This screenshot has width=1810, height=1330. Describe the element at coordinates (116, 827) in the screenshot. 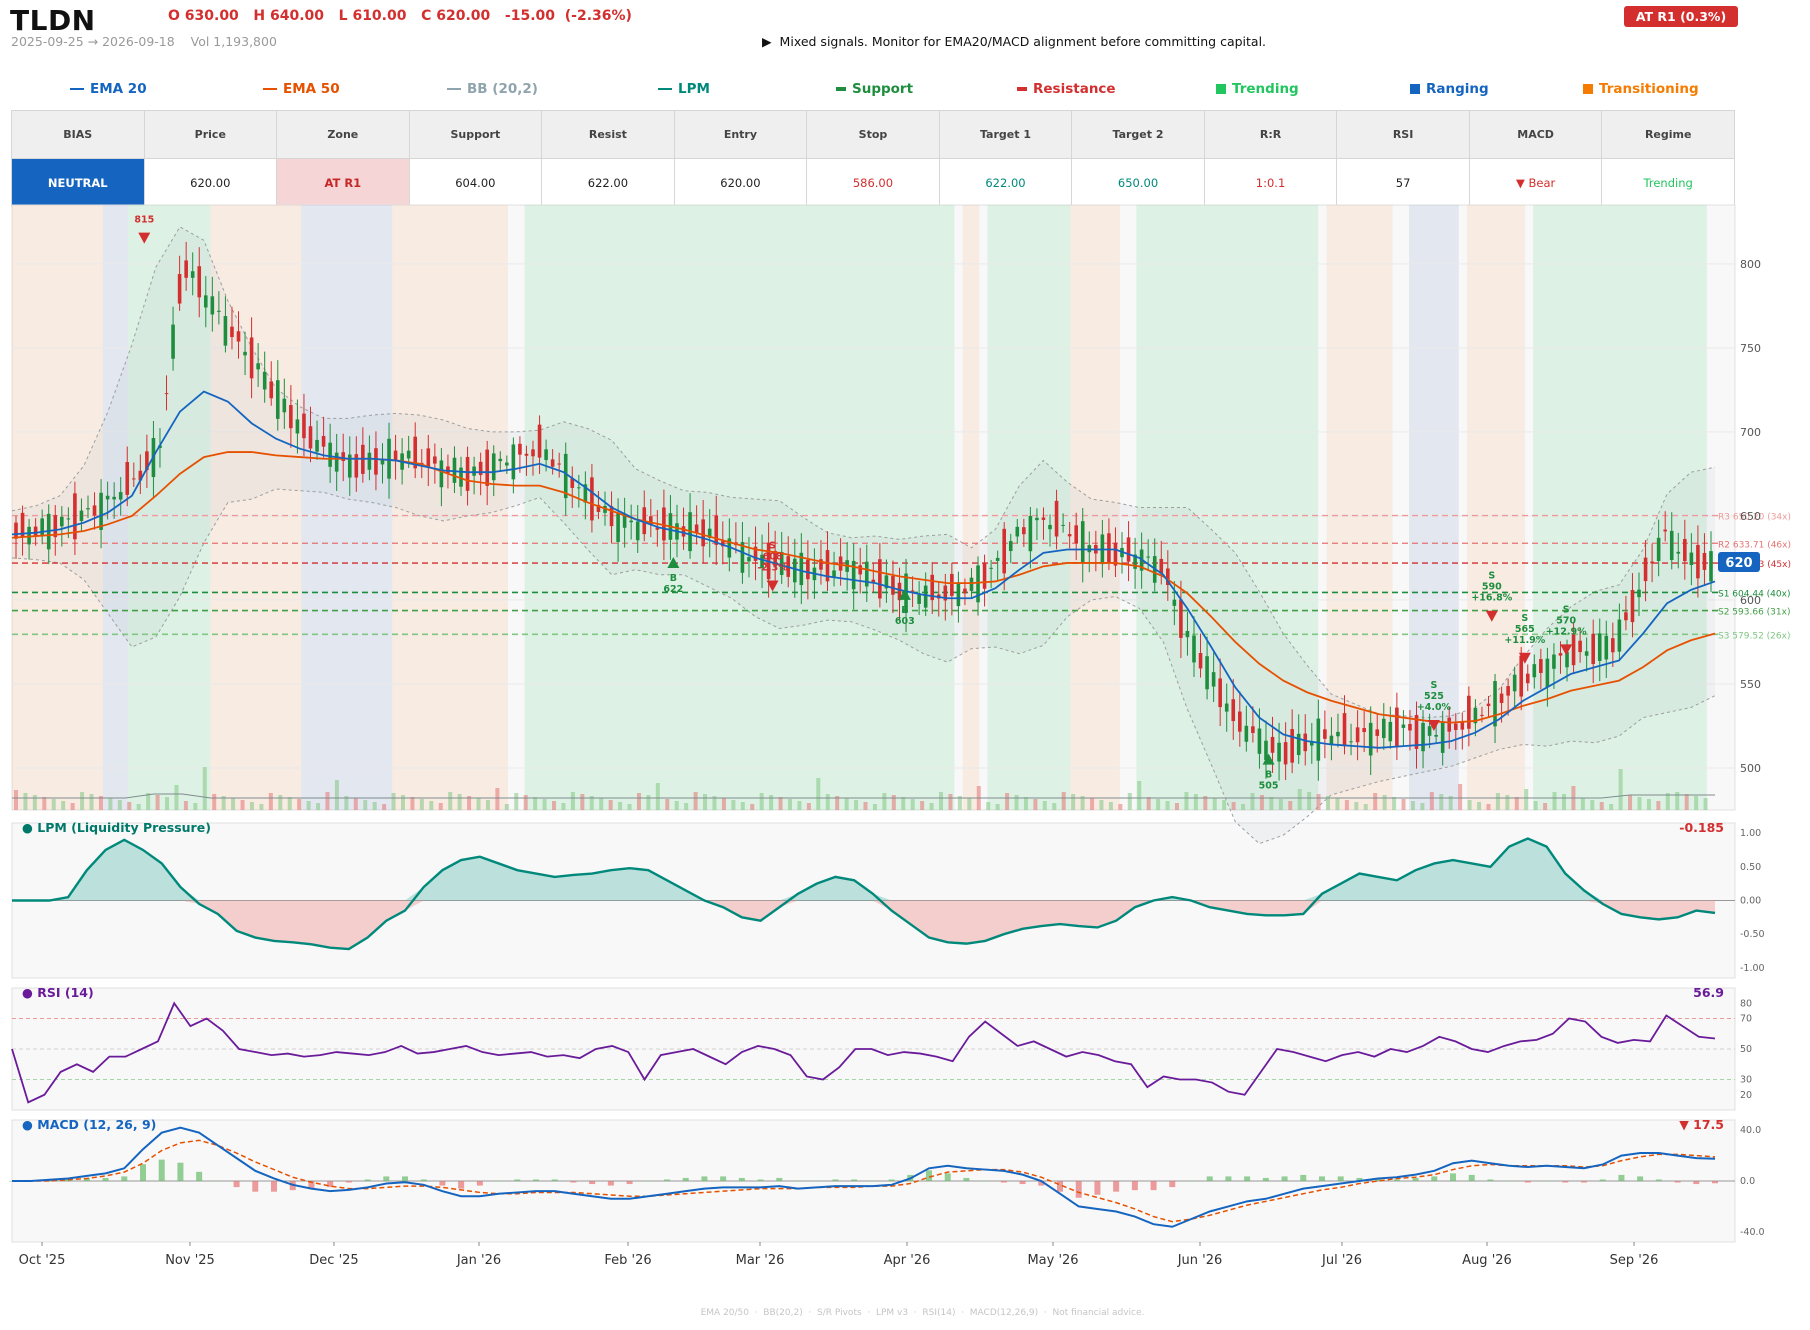

I see `lpm-panel-title: ● LPM (Liquidity Pressure)` at that location.